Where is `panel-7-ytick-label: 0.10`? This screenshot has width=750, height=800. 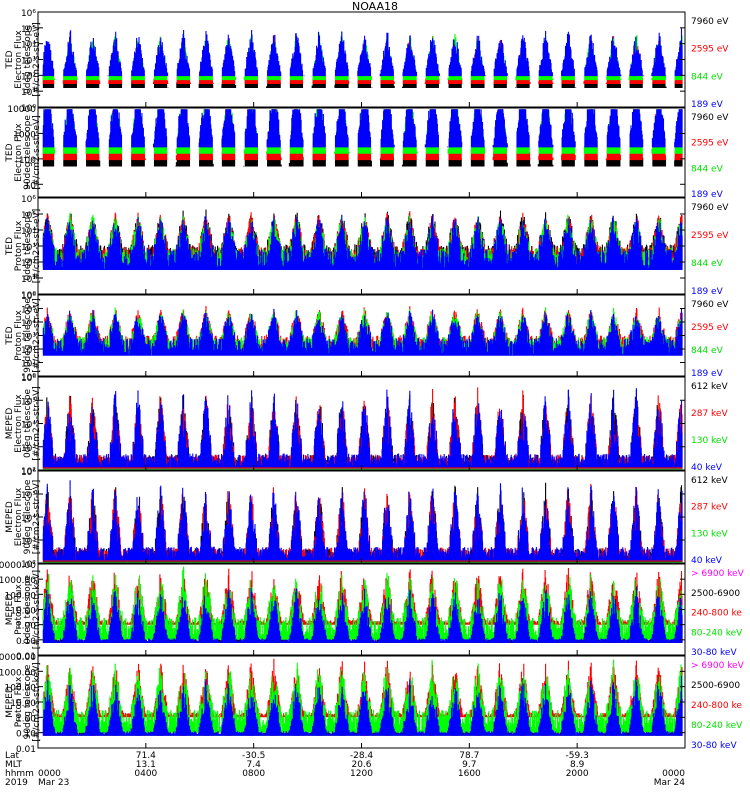
panel-7-ytick-label: 0.10 is located at coordinates (26, 642).